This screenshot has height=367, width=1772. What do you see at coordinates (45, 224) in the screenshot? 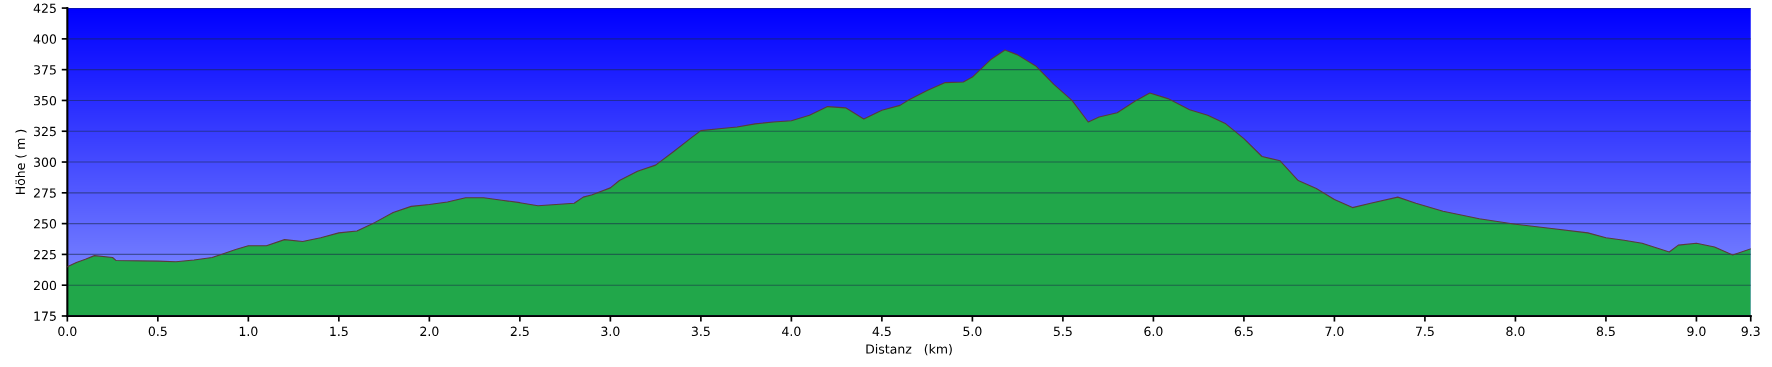
I see `y-tick-label: 250` at bounding box center [45, 224].